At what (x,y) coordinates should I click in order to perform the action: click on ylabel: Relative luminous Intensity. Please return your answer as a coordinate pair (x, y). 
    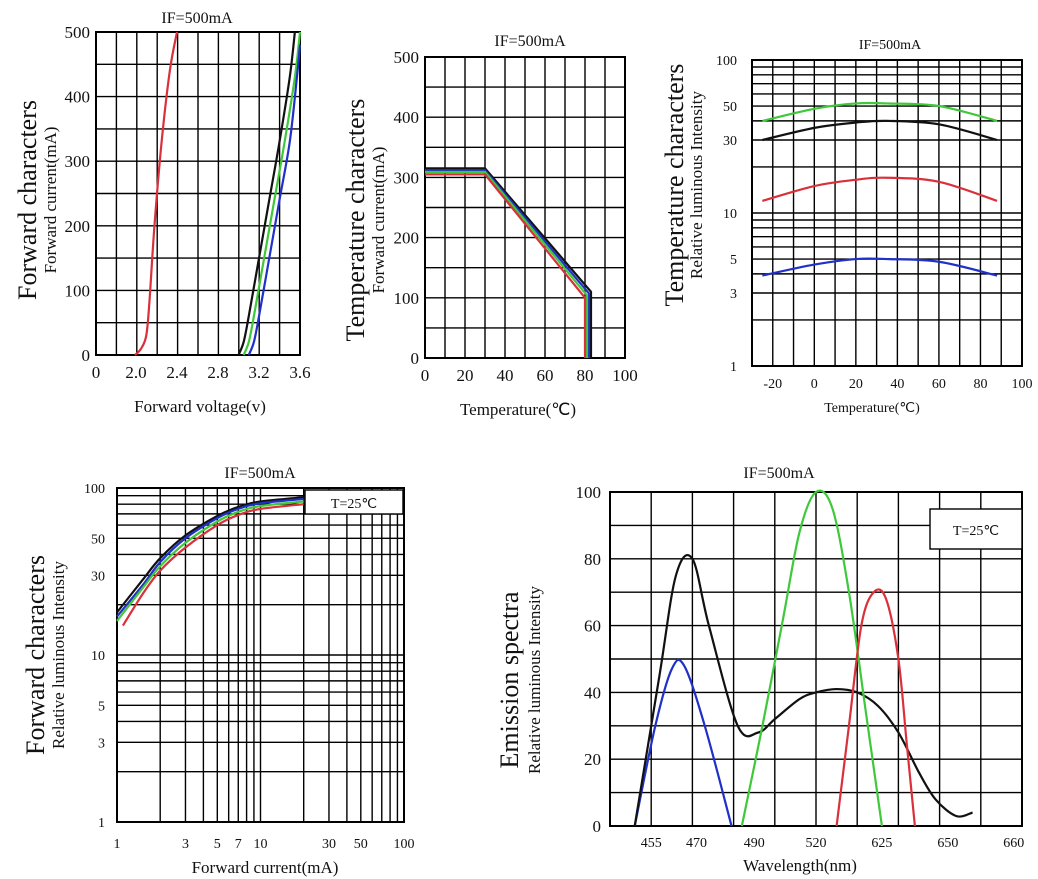
    Looking at the image, I should click on (534, 680).